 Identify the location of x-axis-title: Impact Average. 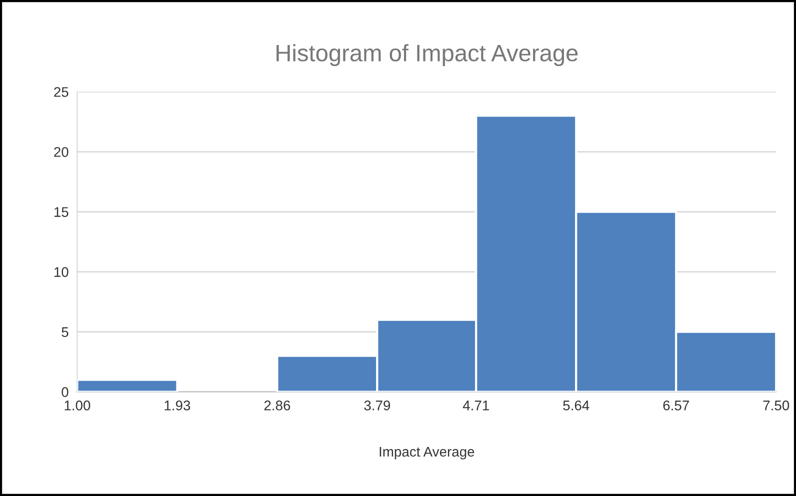
(427, 453).